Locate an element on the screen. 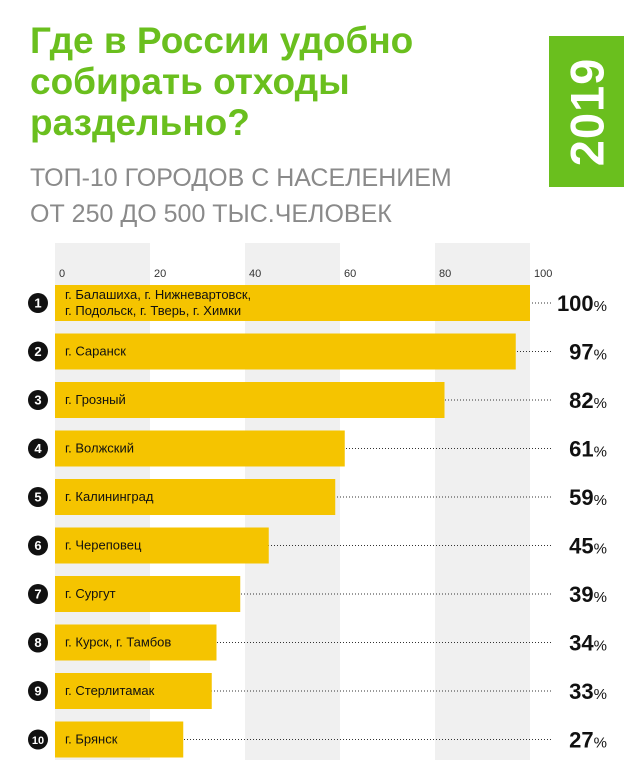 The width and height of the screenshot is (624, 760). bar-label: г. Саранск is located at coordinates (95, 351).